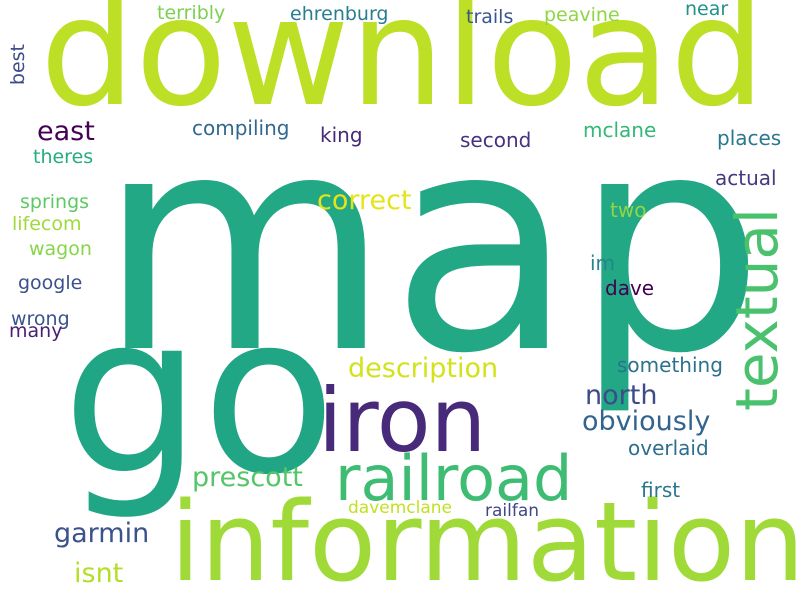 The width and height of the screenshot is (800, 600). What do you see at coordinates (199, 395) in the screenshot?
I see `word-go: go` at bounding box center [199, 395].